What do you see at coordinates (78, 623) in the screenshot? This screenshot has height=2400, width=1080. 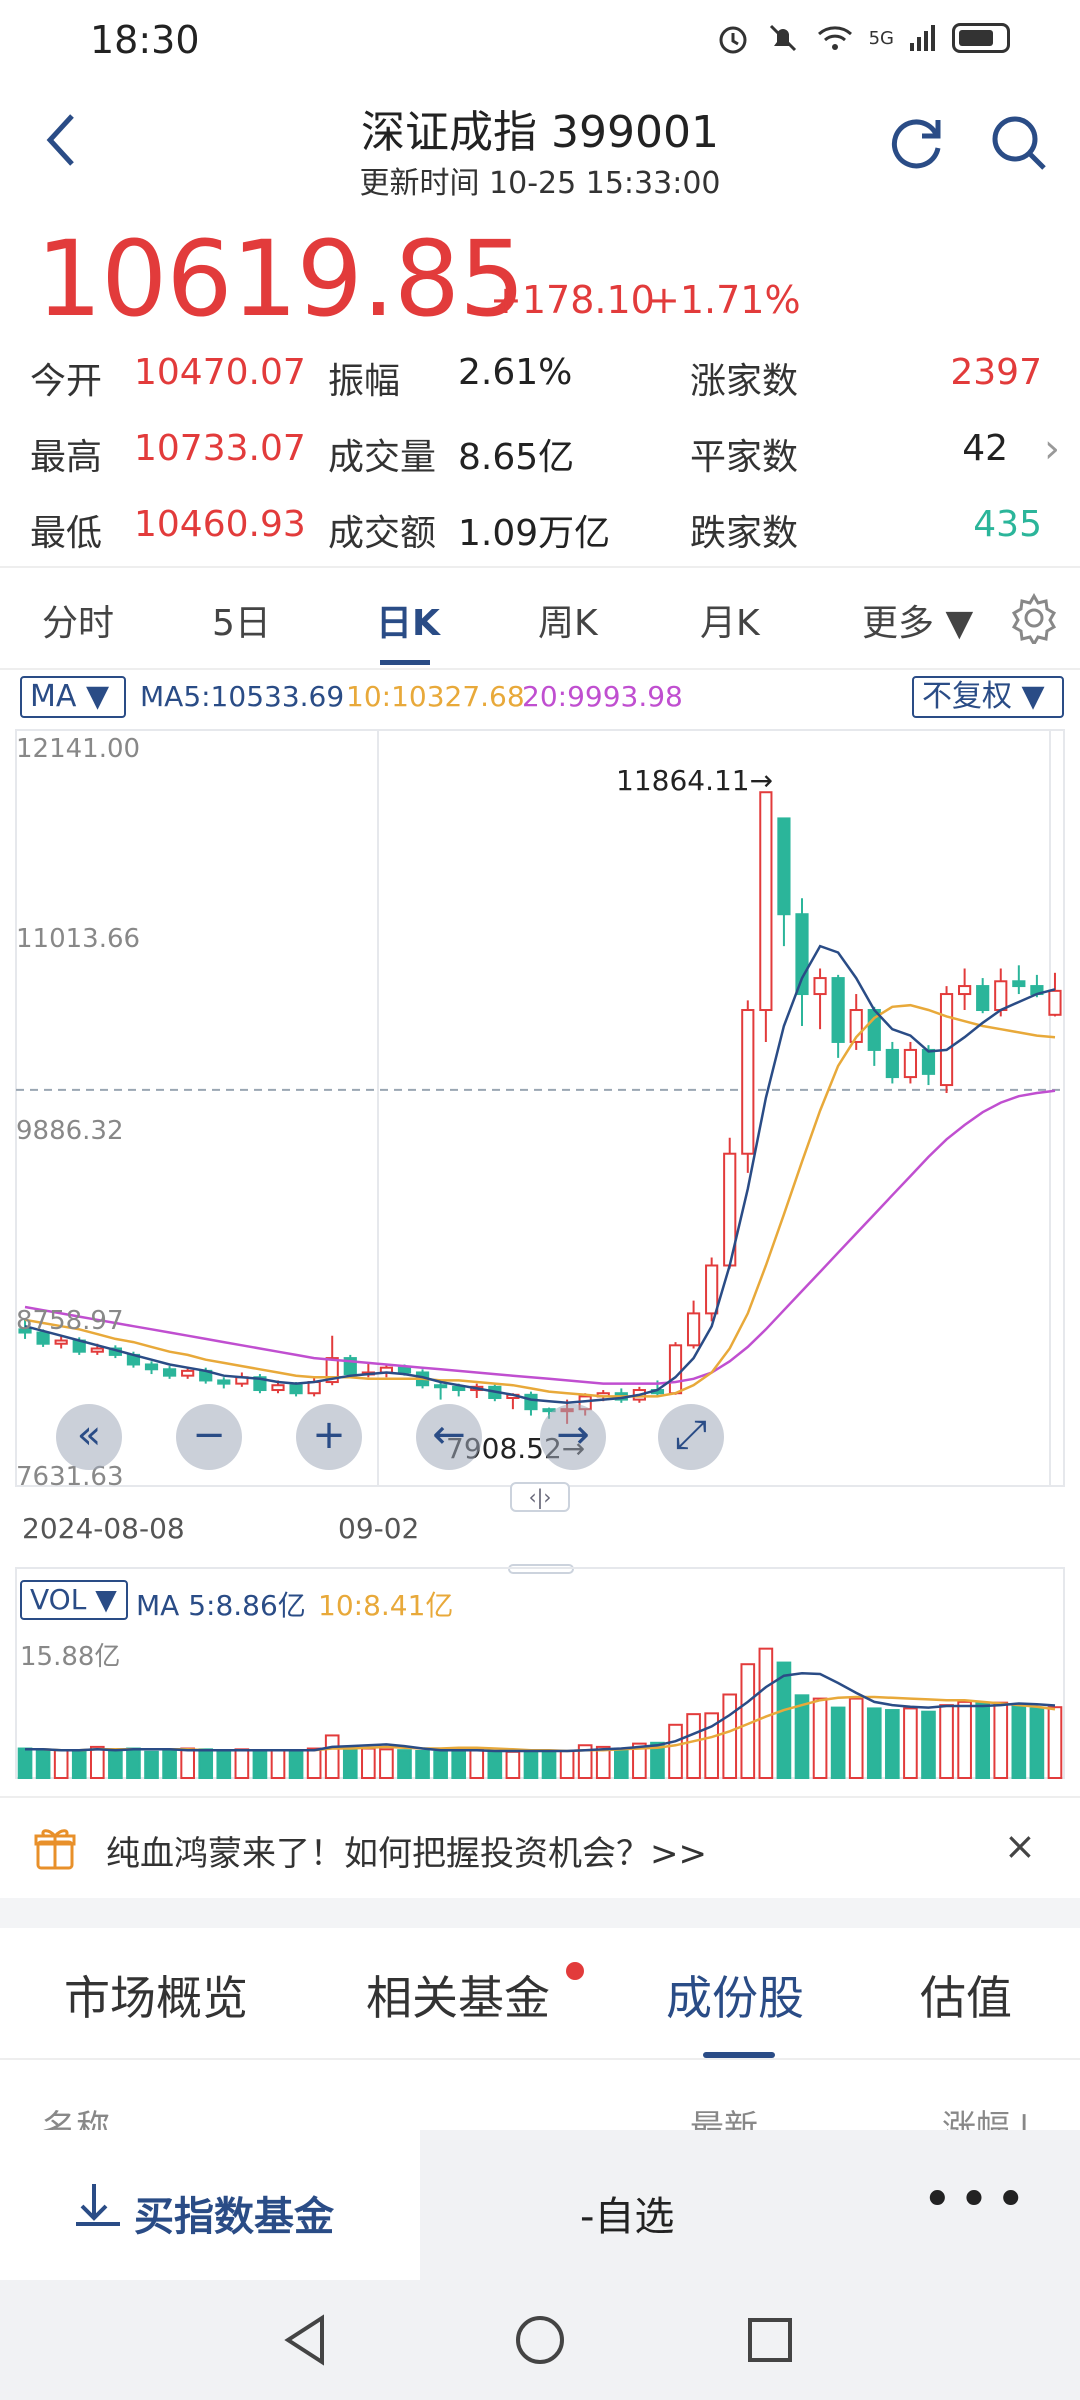 I see `tab-intraday: 分时` at bounding box center [78, 623].